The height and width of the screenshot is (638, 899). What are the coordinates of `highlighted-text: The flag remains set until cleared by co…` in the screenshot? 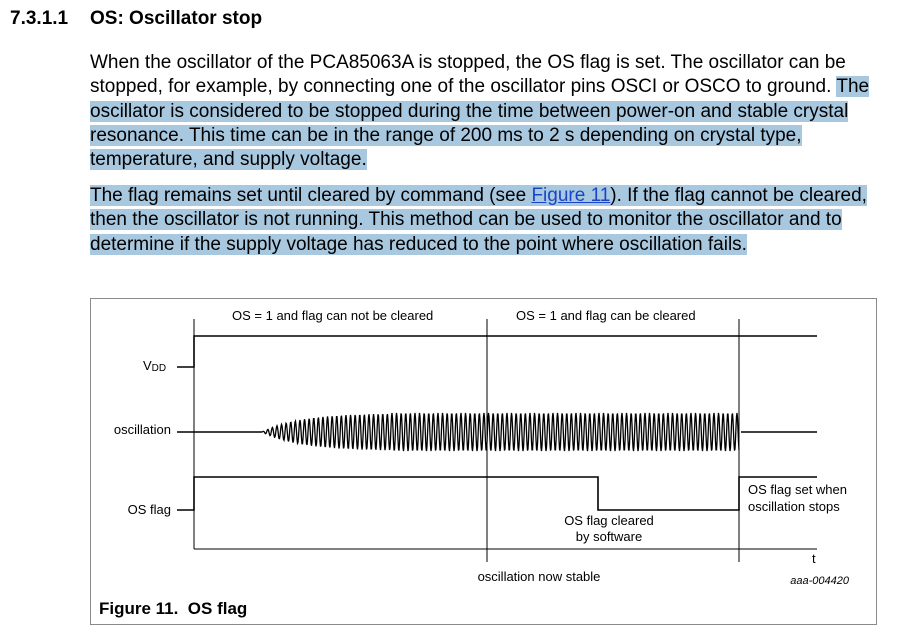 It's located at (478, 220).